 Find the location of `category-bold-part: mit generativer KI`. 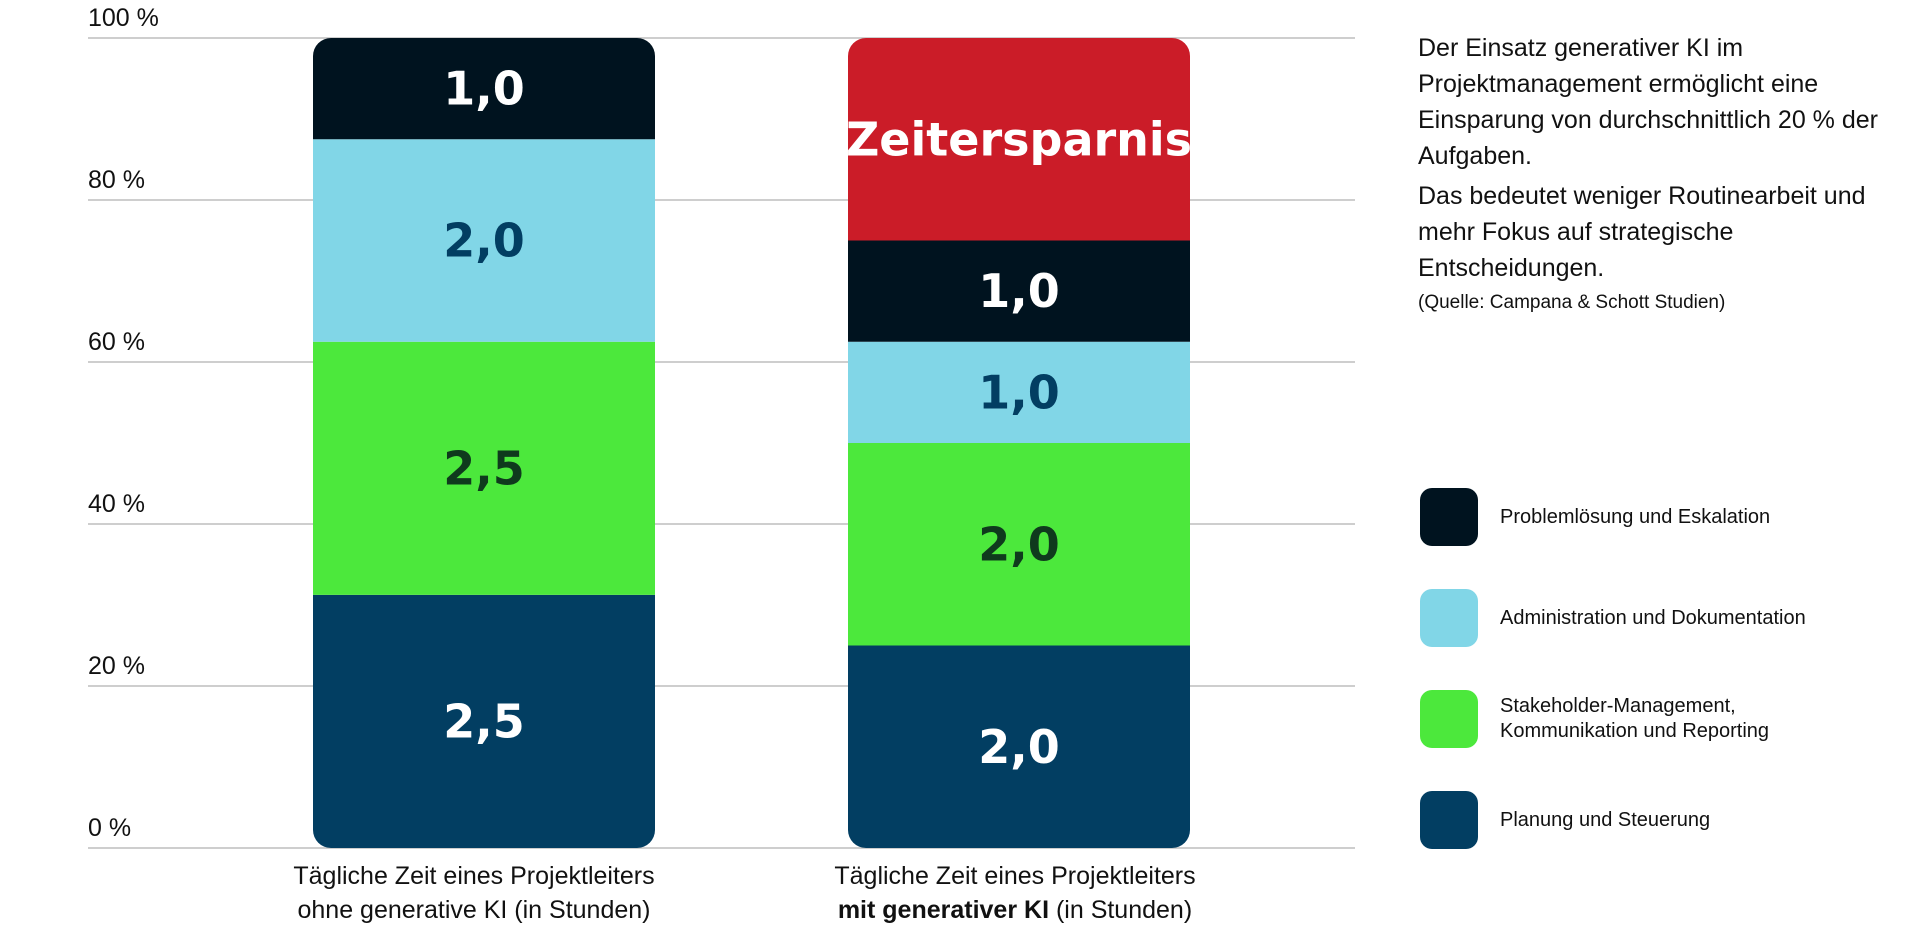

category-bold-part: mit generativer KI is located at coordinates (943, 910).